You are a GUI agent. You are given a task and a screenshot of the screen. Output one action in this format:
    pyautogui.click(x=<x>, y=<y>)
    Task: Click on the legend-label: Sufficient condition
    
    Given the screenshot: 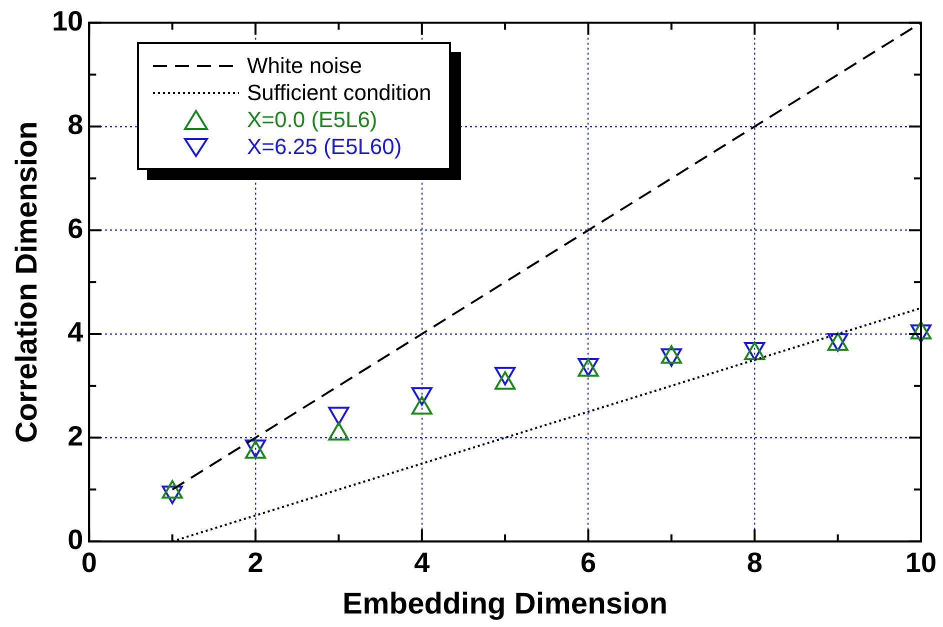 What is the action you would take?
    pyautogui.click(x=339, y=93)
    